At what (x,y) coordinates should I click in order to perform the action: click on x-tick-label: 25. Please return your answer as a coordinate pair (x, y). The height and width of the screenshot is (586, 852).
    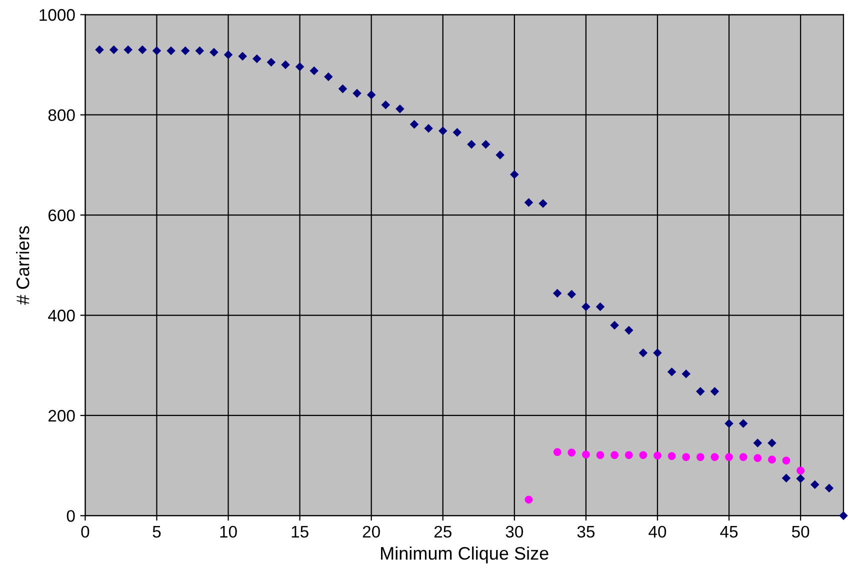
    Looking at the image, I should click on (443, 532).